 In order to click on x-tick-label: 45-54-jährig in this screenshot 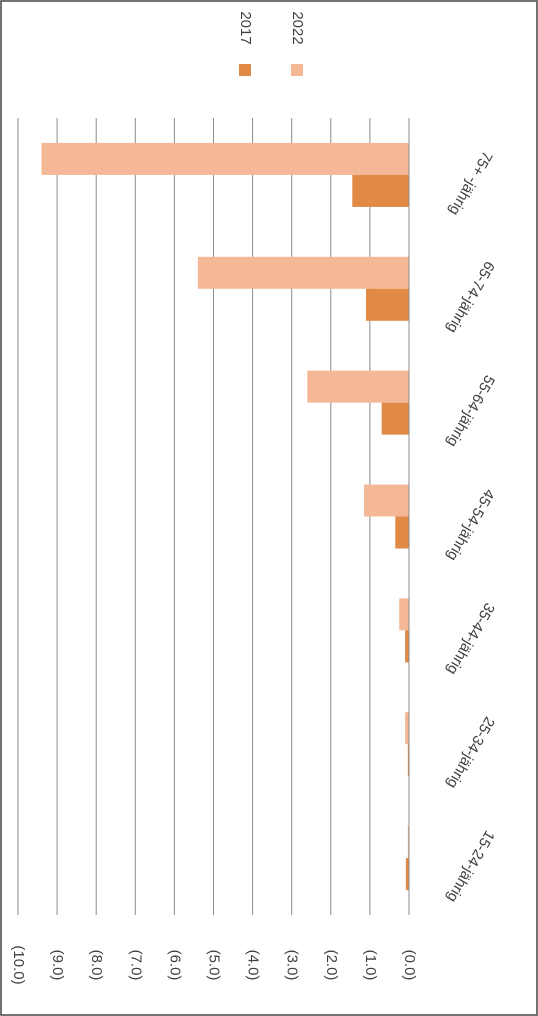, I will do `click(470, 525)`.